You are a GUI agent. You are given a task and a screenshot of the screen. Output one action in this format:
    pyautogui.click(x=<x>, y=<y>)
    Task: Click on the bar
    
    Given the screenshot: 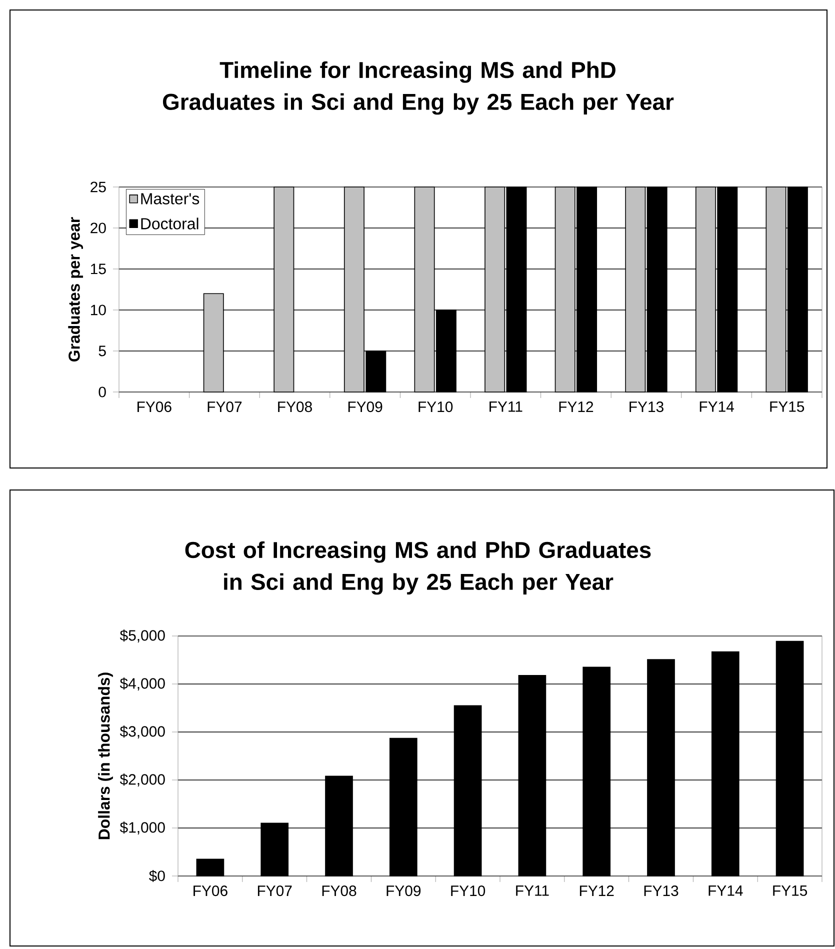 What is the action you would take?
    pyautogui.click(x=210, y=867)
    